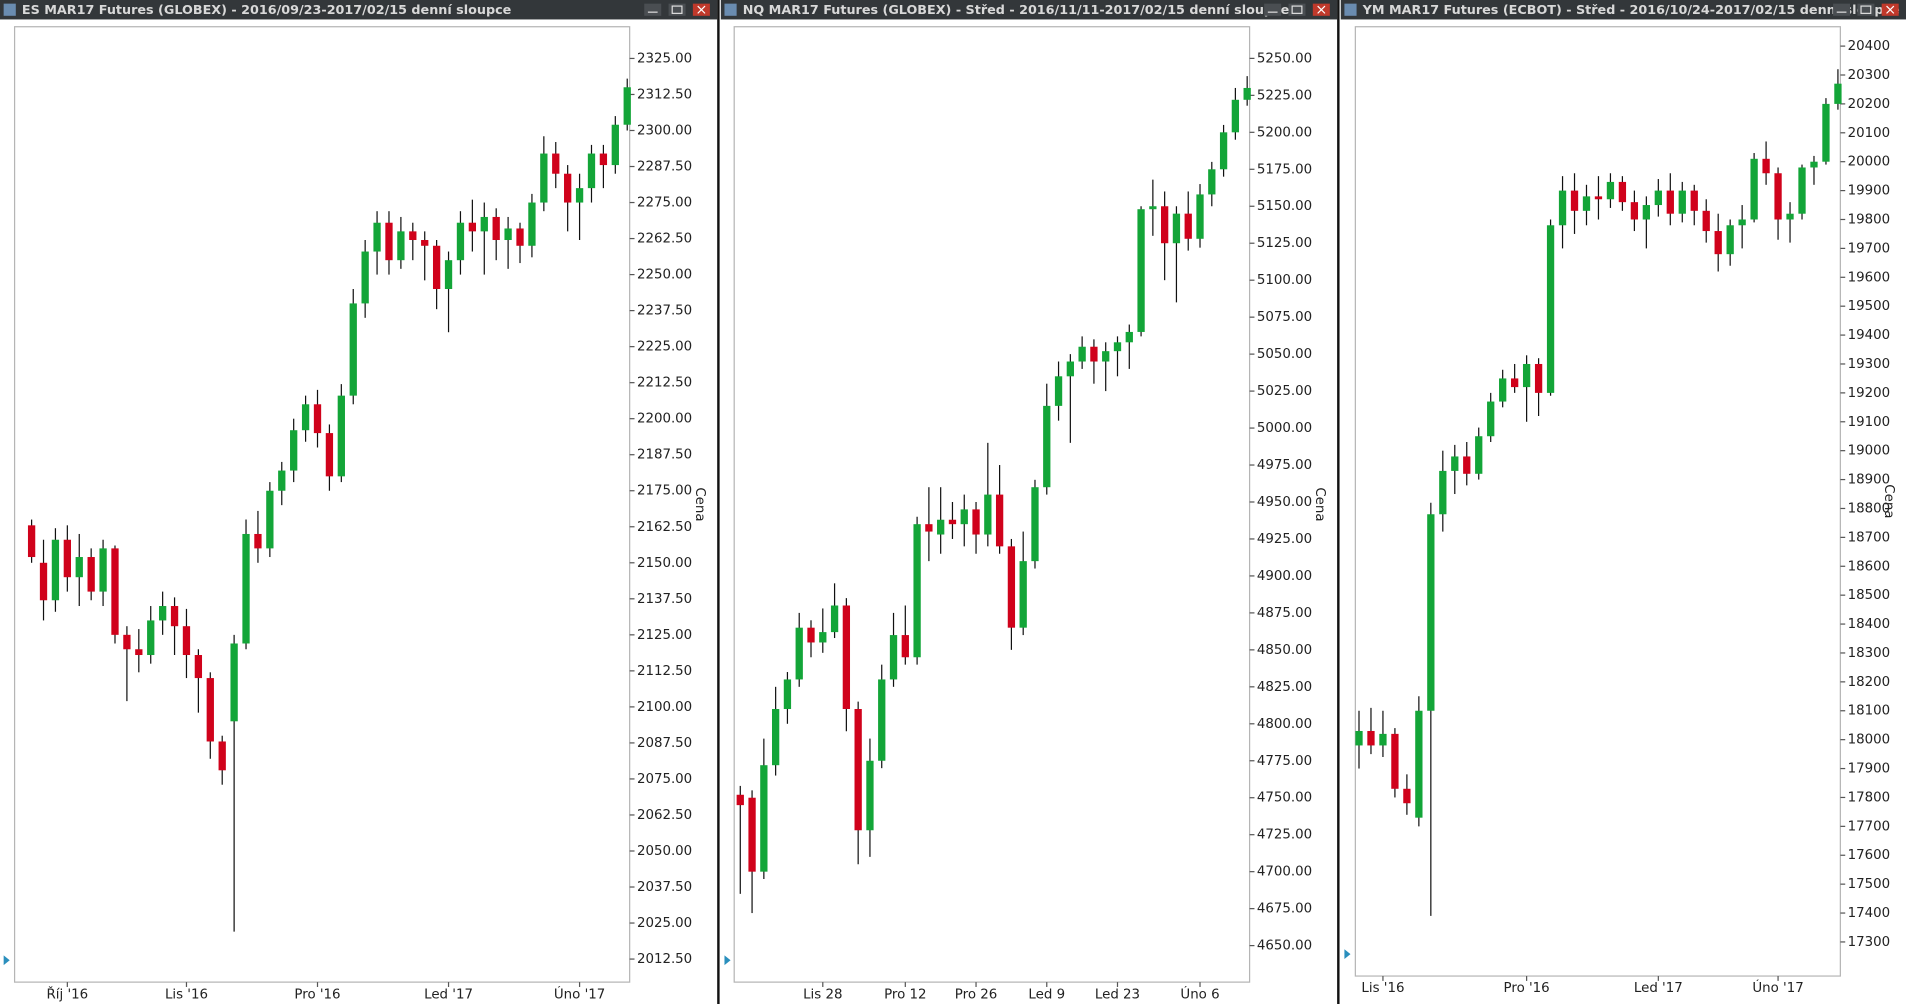  Describe the element at coordinates (1284, 872) in the screenshot. I see `y-tick-label: 4700.00` at that location.